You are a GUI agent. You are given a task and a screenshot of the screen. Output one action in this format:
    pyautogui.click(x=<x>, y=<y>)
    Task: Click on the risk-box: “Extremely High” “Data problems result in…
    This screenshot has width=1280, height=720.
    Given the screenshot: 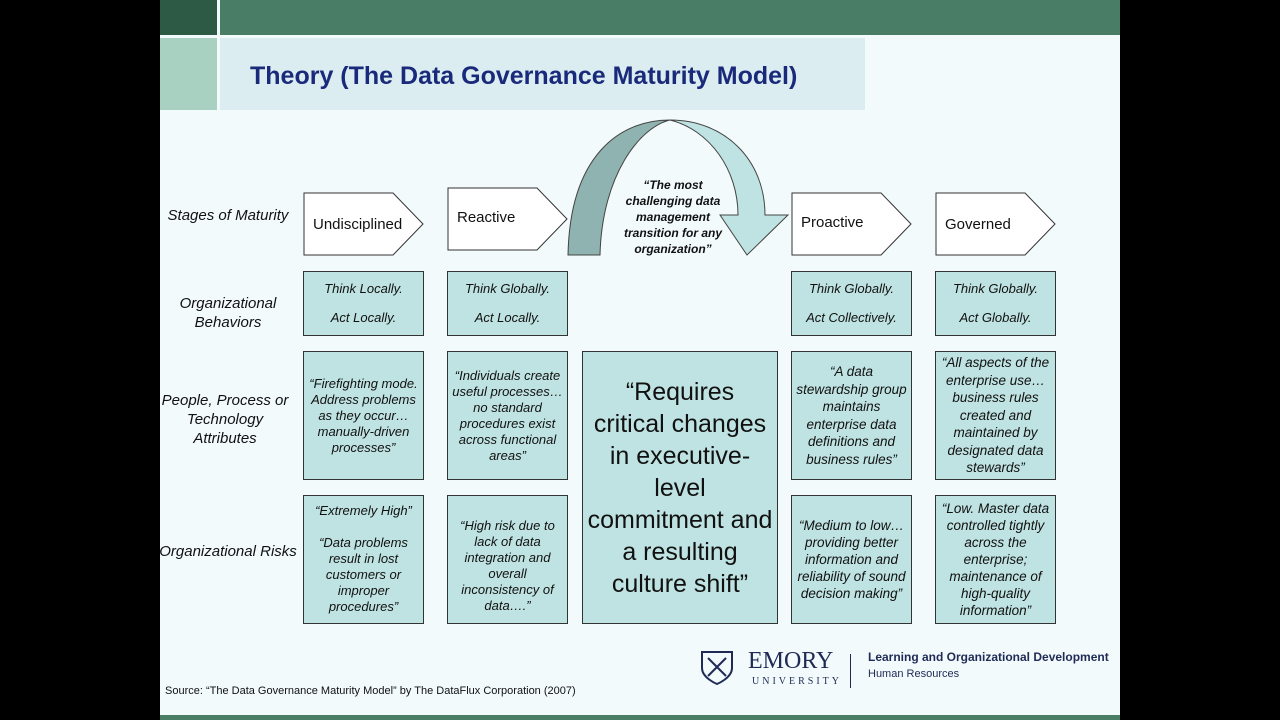 What is the action you would take?
    pyautogui.click(x=363, y=559)
    